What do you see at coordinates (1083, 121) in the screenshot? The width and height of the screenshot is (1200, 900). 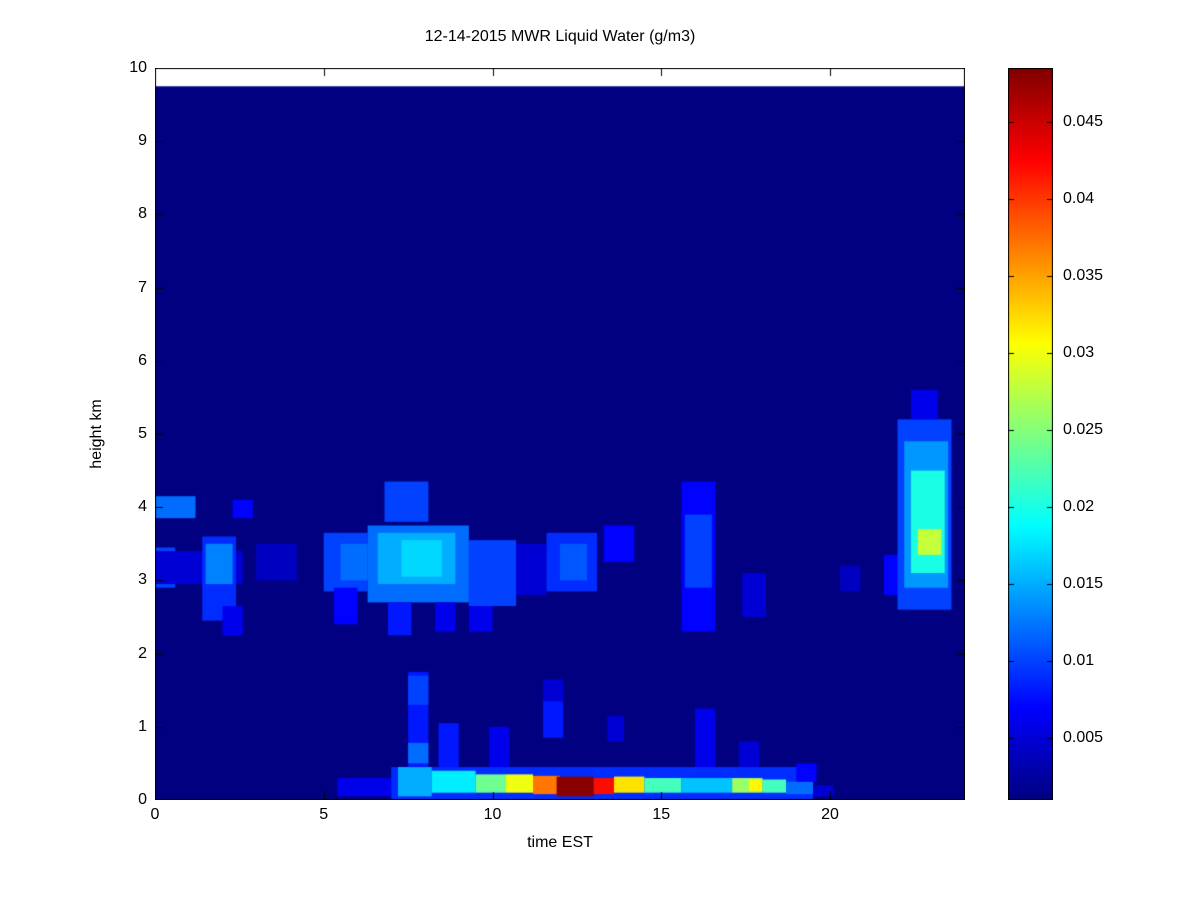 I see `colorbar-tick-label: 0.045` at bounding box center [1083, 121].